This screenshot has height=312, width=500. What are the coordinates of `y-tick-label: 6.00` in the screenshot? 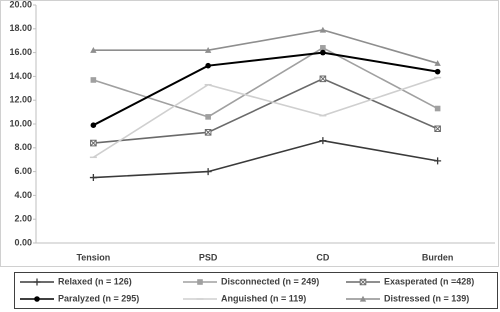 It's located at (23, 171).